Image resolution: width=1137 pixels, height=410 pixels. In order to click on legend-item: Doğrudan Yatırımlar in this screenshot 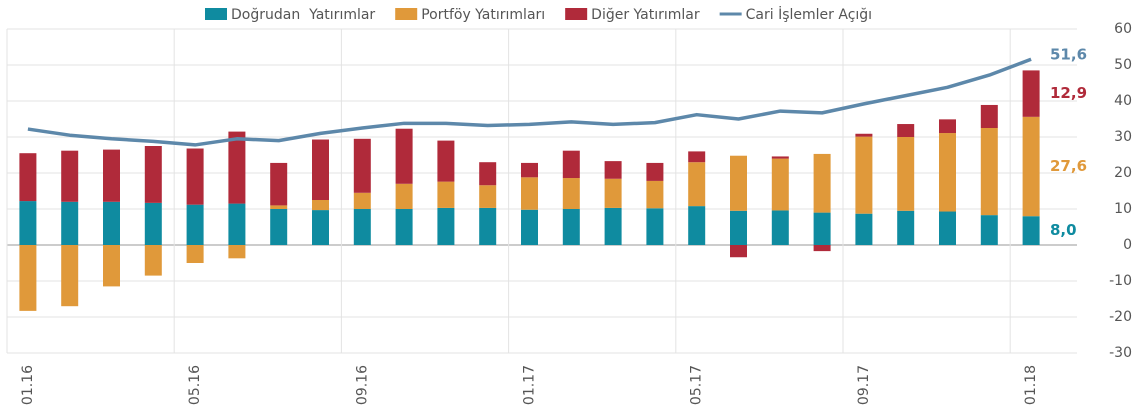, I will do `click(290, 15)`.